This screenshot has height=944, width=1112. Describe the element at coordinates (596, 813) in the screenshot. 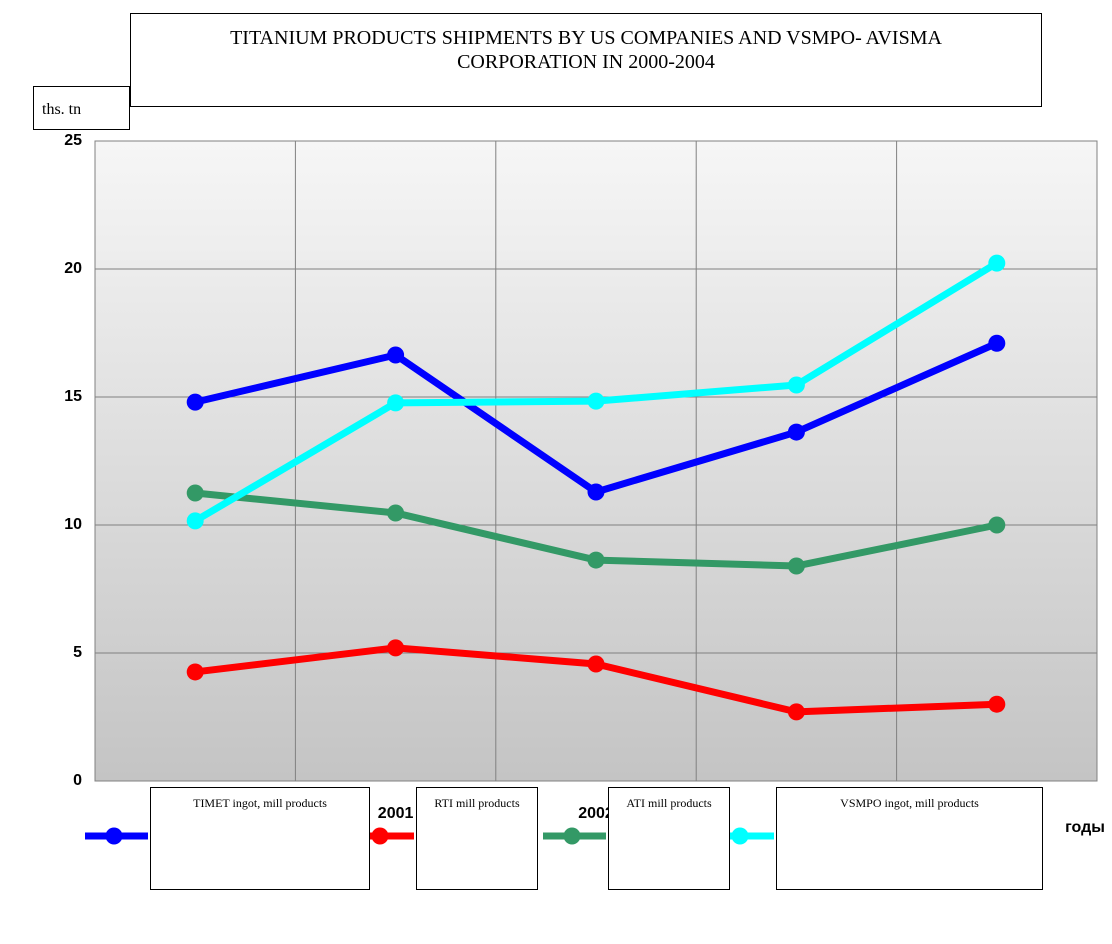

I see `x-tick-label: 2002` at that location.